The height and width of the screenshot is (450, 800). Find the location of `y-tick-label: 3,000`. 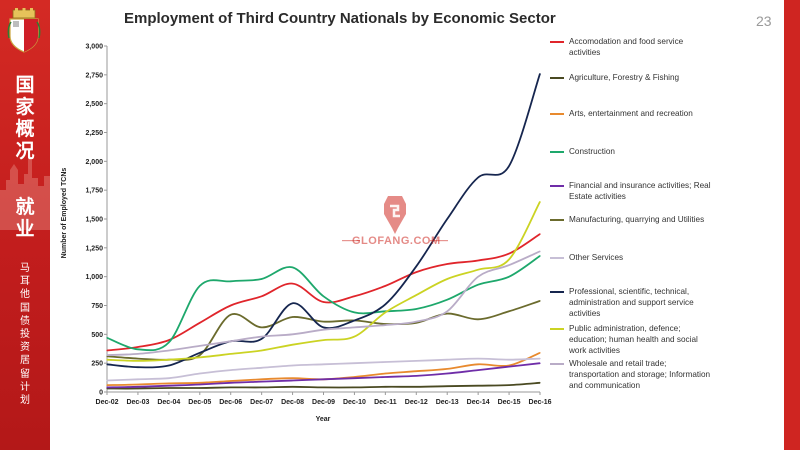

y-tick-label: 3,000 is located at coordinates (94, 47).